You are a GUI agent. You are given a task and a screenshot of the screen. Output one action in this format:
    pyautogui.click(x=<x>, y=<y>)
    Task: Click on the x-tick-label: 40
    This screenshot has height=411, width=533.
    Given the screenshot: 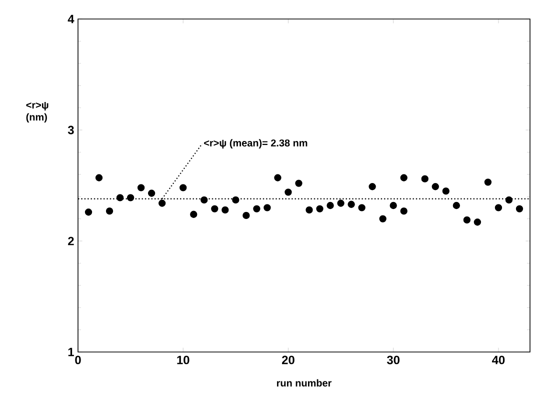 What is the action you would take?
    pyautogui.click(x=498, y=360)
    